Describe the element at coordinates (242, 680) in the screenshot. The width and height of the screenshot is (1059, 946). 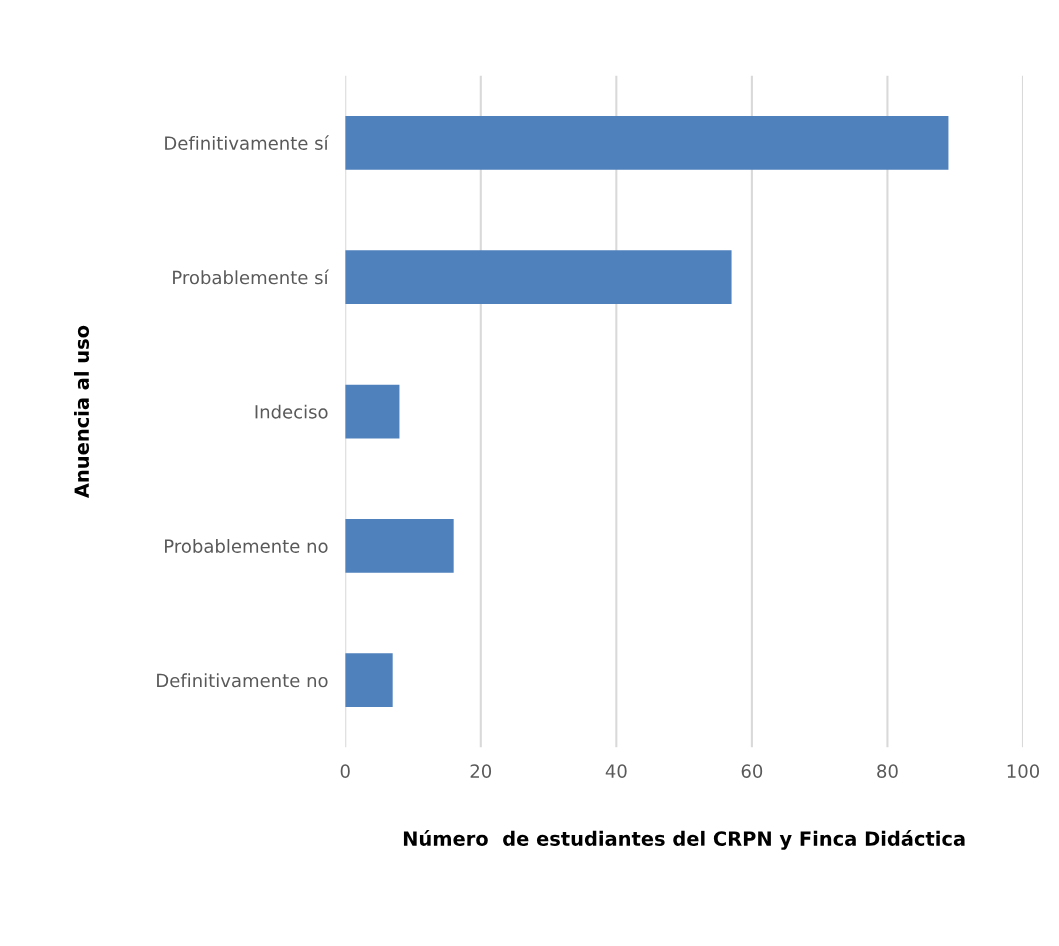
I see `y-tick-label: Definitivamente no` at that location.